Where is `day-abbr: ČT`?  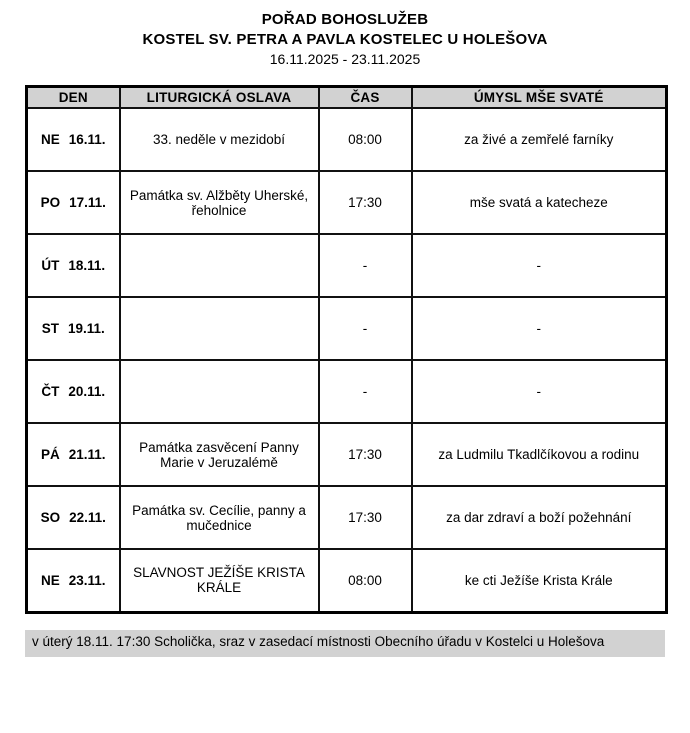
day-abbr: ČT is located at coordinates (50, 392).